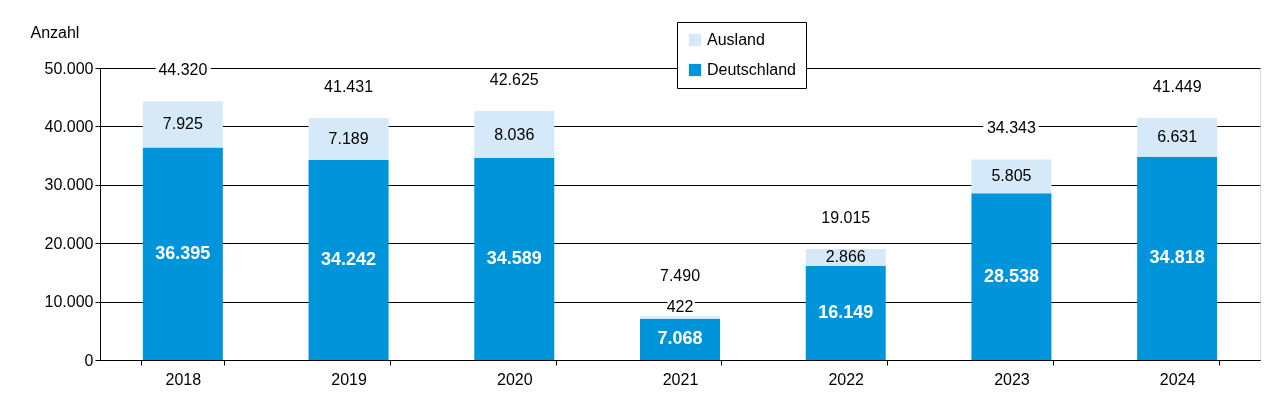  I want to click on y-tick-label: 40.000, so click(69, 126).